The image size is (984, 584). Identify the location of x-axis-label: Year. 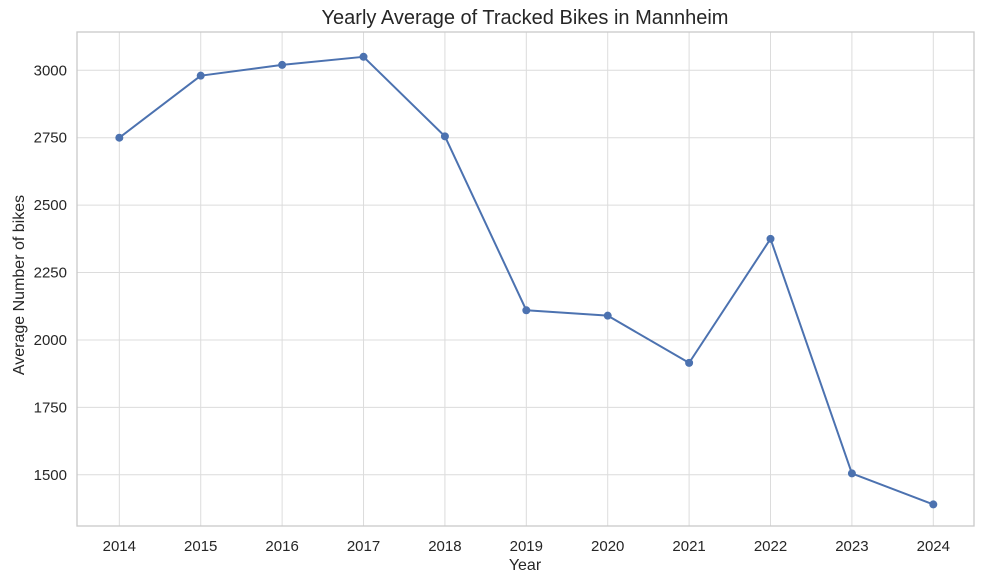
(525, 565).